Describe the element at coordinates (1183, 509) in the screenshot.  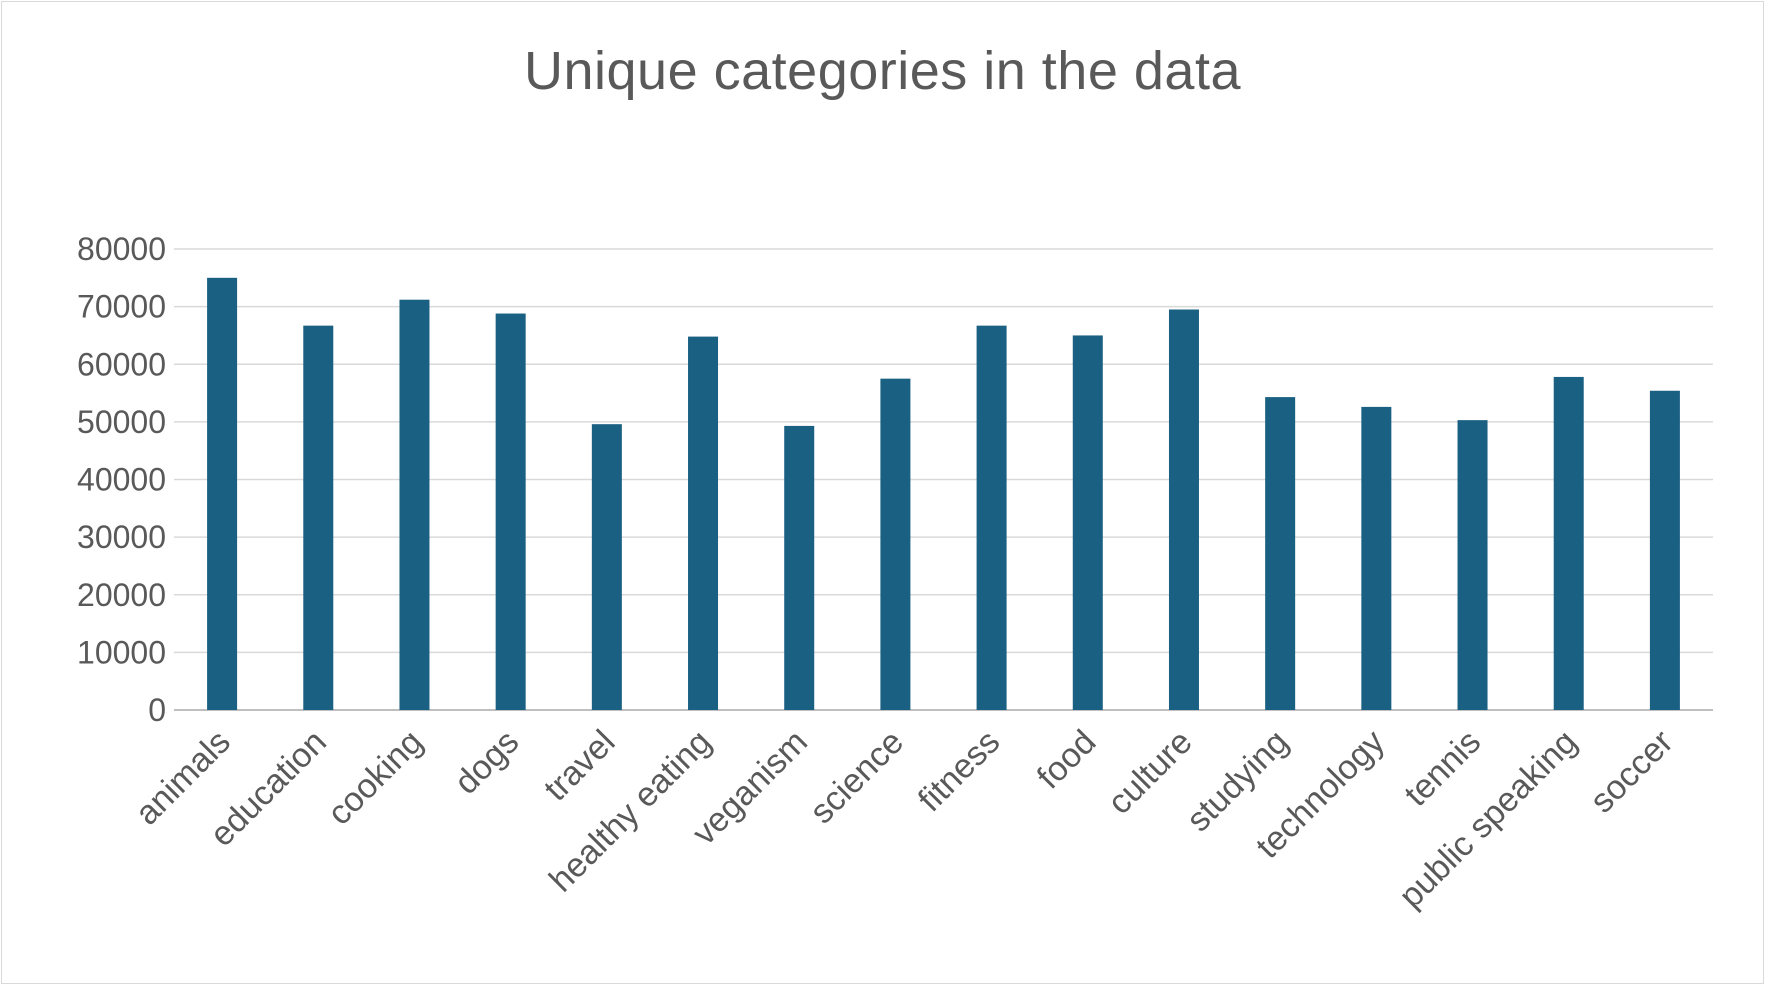
I see `bar-culture` at that location.